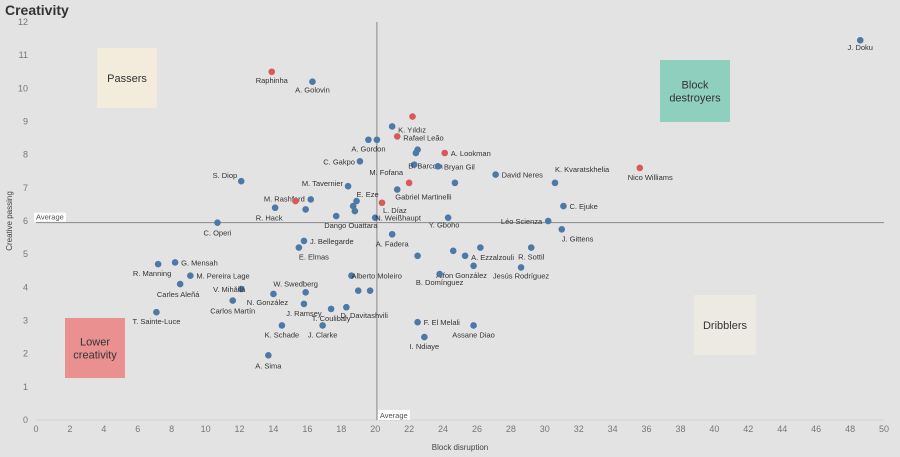 The height and width of the screenshot is (457, 900). What do you see at coordinates (25, 420) in the screenshot?
I see `y-tick-label: 0` at bounding box center [25, 420].